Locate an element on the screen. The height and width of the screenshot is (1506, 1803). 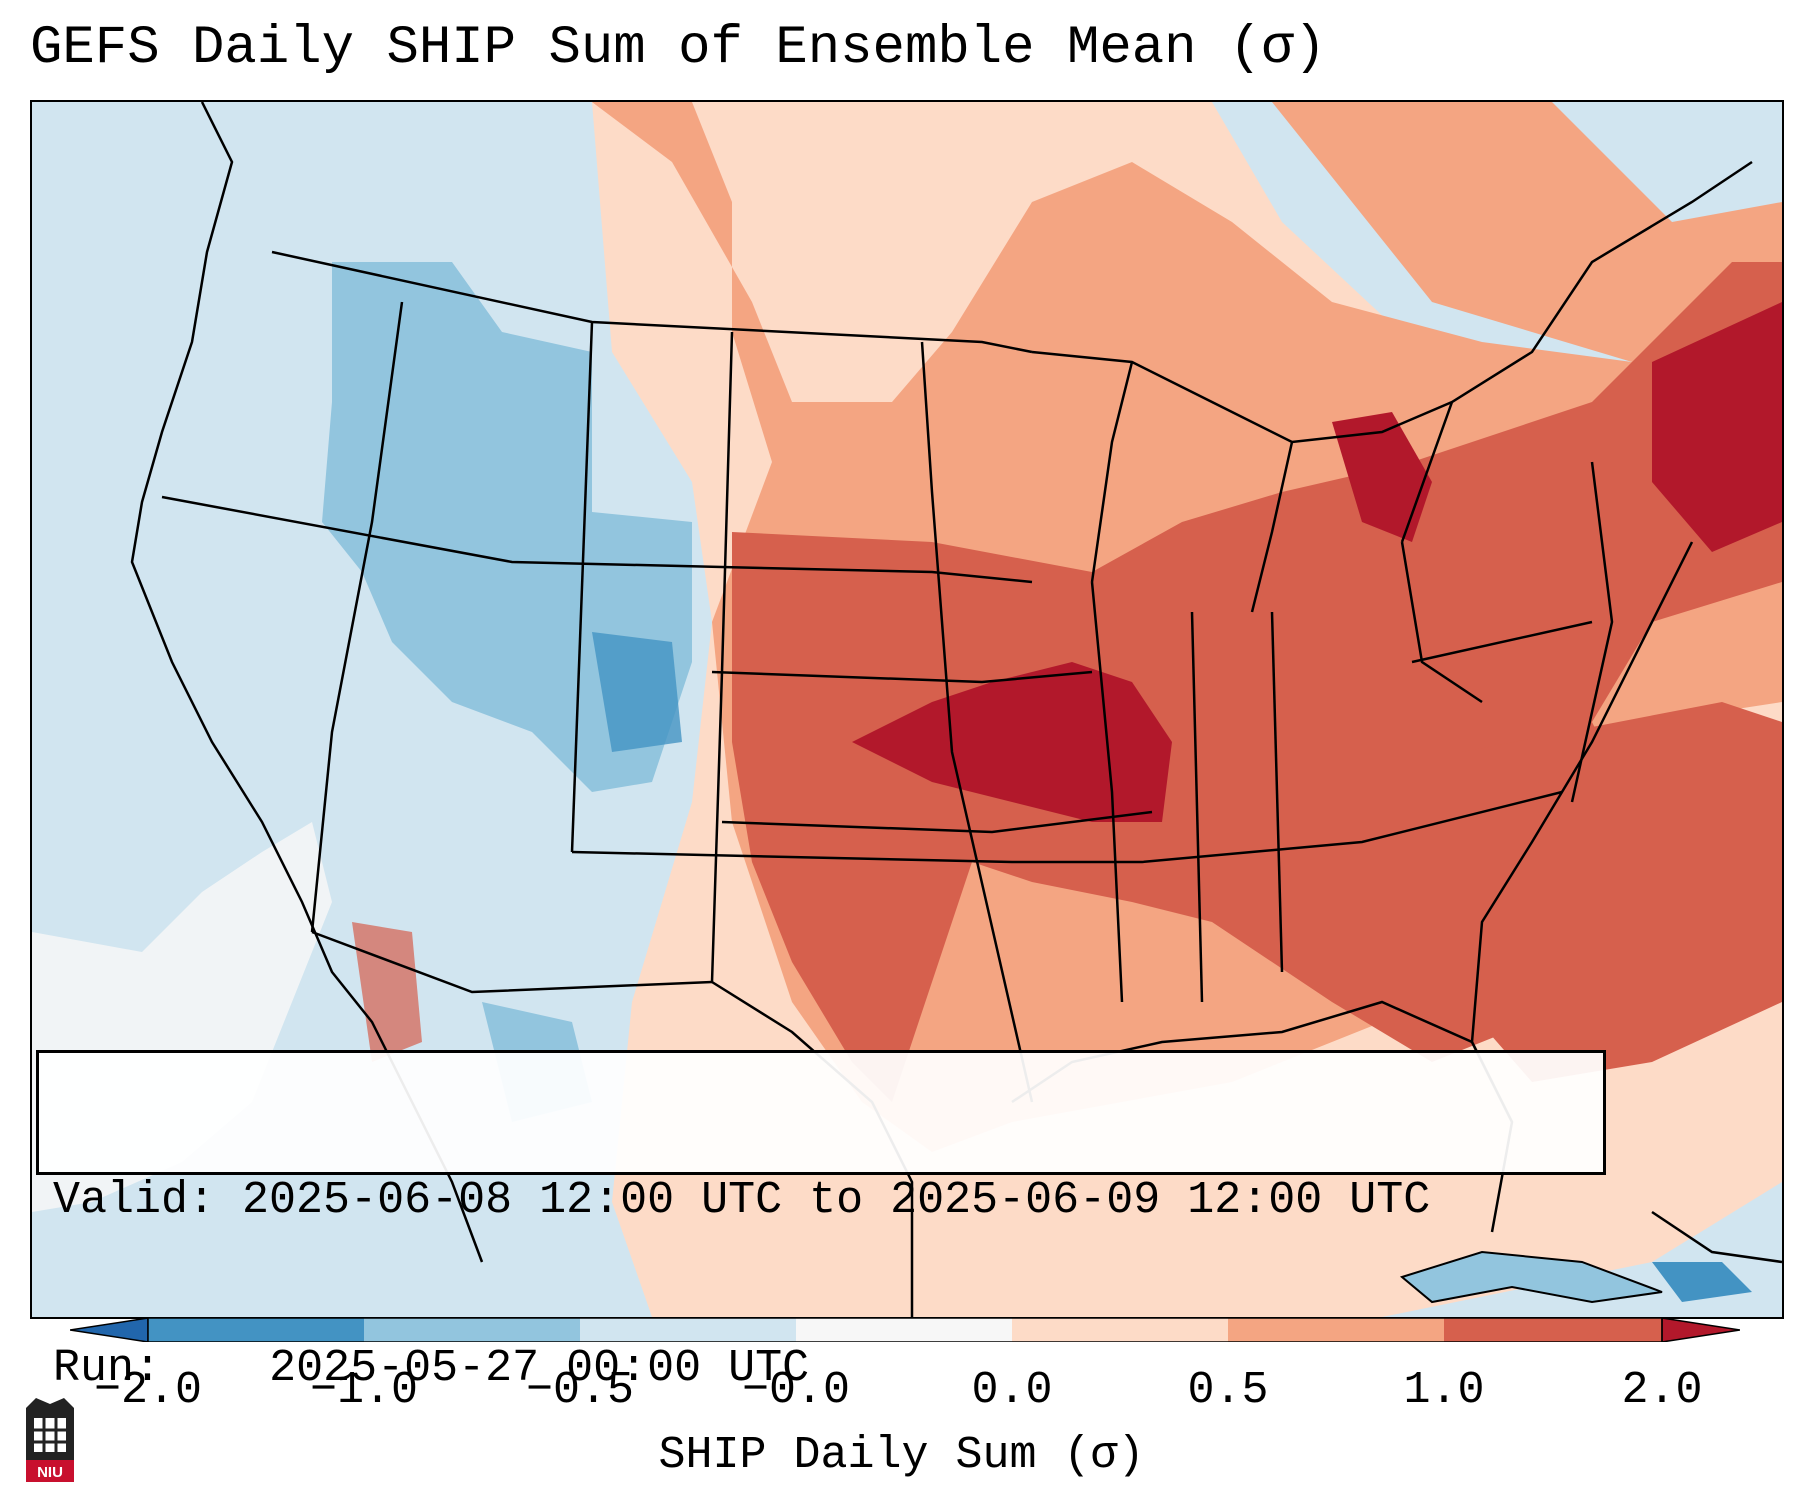
dark-red-southwest-band is located at coordinates (387, 992).